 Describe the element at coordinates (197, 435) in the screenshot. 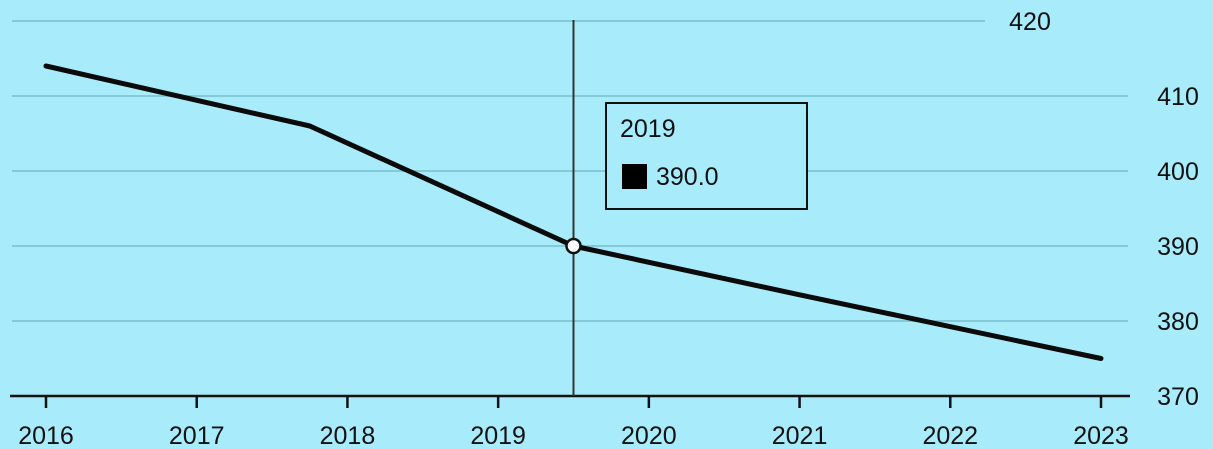

I see `x-tick-label-2017: 2017` at that location.